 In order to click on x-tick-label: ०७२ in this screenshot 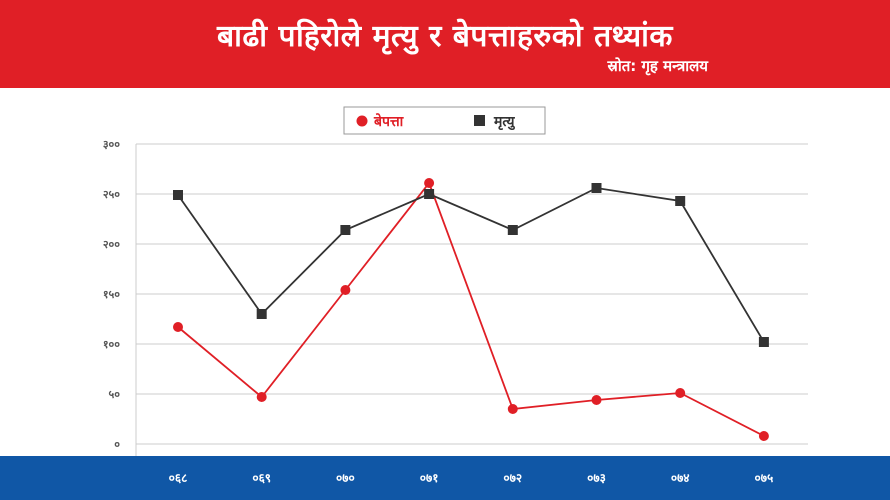, I will do `click(512, 478)`.